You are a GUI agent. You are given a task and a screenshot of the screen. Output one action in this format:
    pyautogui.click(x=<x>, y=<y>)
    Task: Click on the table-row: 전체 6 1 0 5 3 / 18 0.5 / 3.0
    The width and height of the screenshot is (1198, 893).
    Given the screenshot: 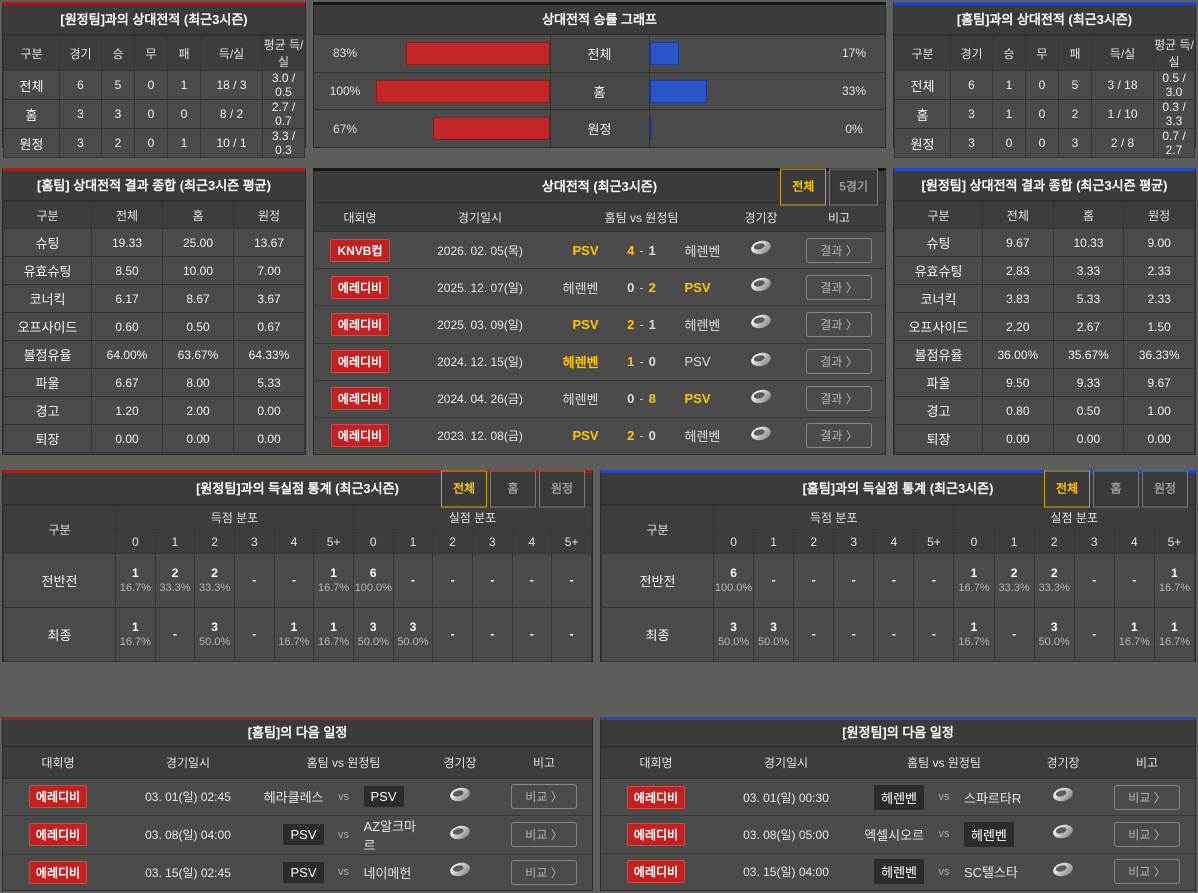 What is the action you would take?
    pyautogui.click(x=1044, y=85)
    